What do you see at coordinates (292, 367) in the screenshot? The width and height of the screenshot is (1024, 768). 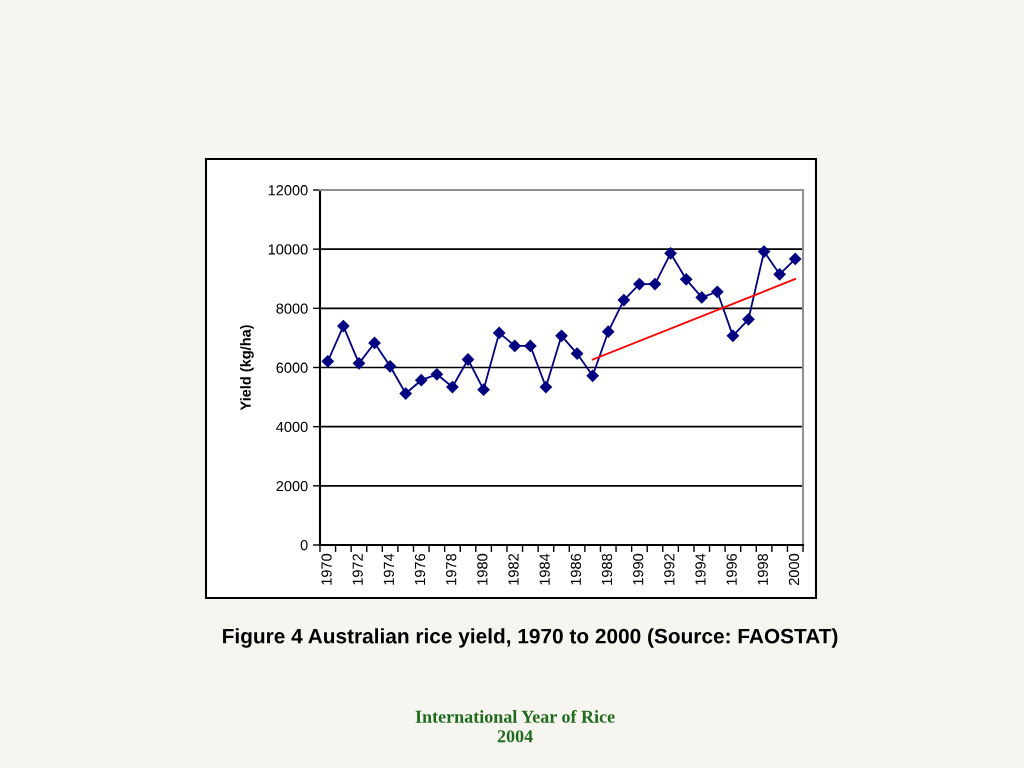 I see `y-tick-label: 6000` at bounding box center [292, 367].